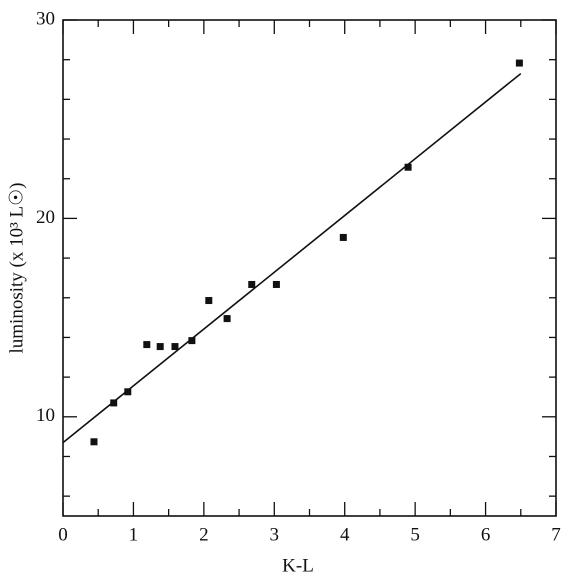 This screenshot has height=584, width=570. Describe the element at coordinates (45, 217) in the screenshot. I see `y-tick-label: 20` at that location.